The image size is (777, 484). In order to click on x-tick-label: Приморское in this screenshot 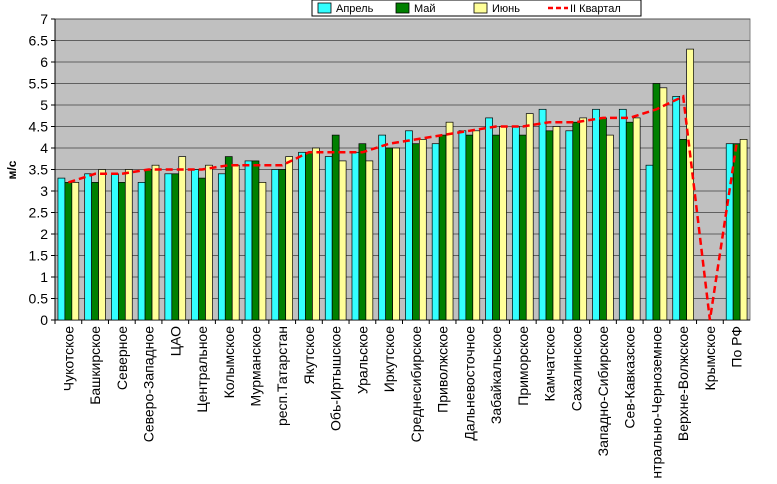, I will do `click(523, 366)`.